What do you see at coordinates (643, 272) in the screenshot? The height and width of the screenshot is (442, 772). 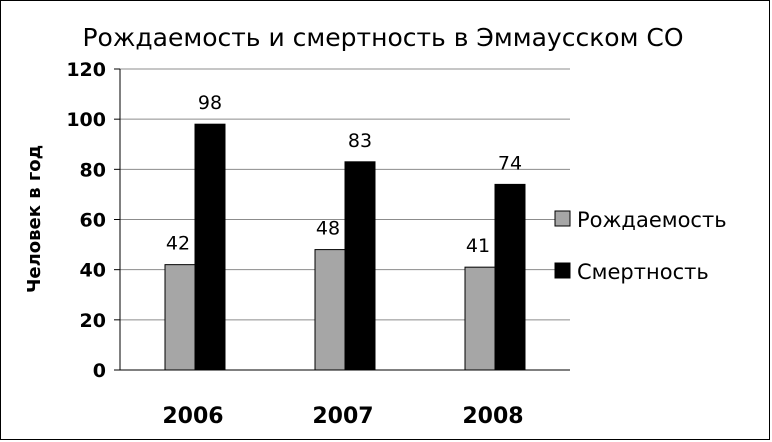 I see `legend-label-death: Смертность` at bounding box center [643, 272].